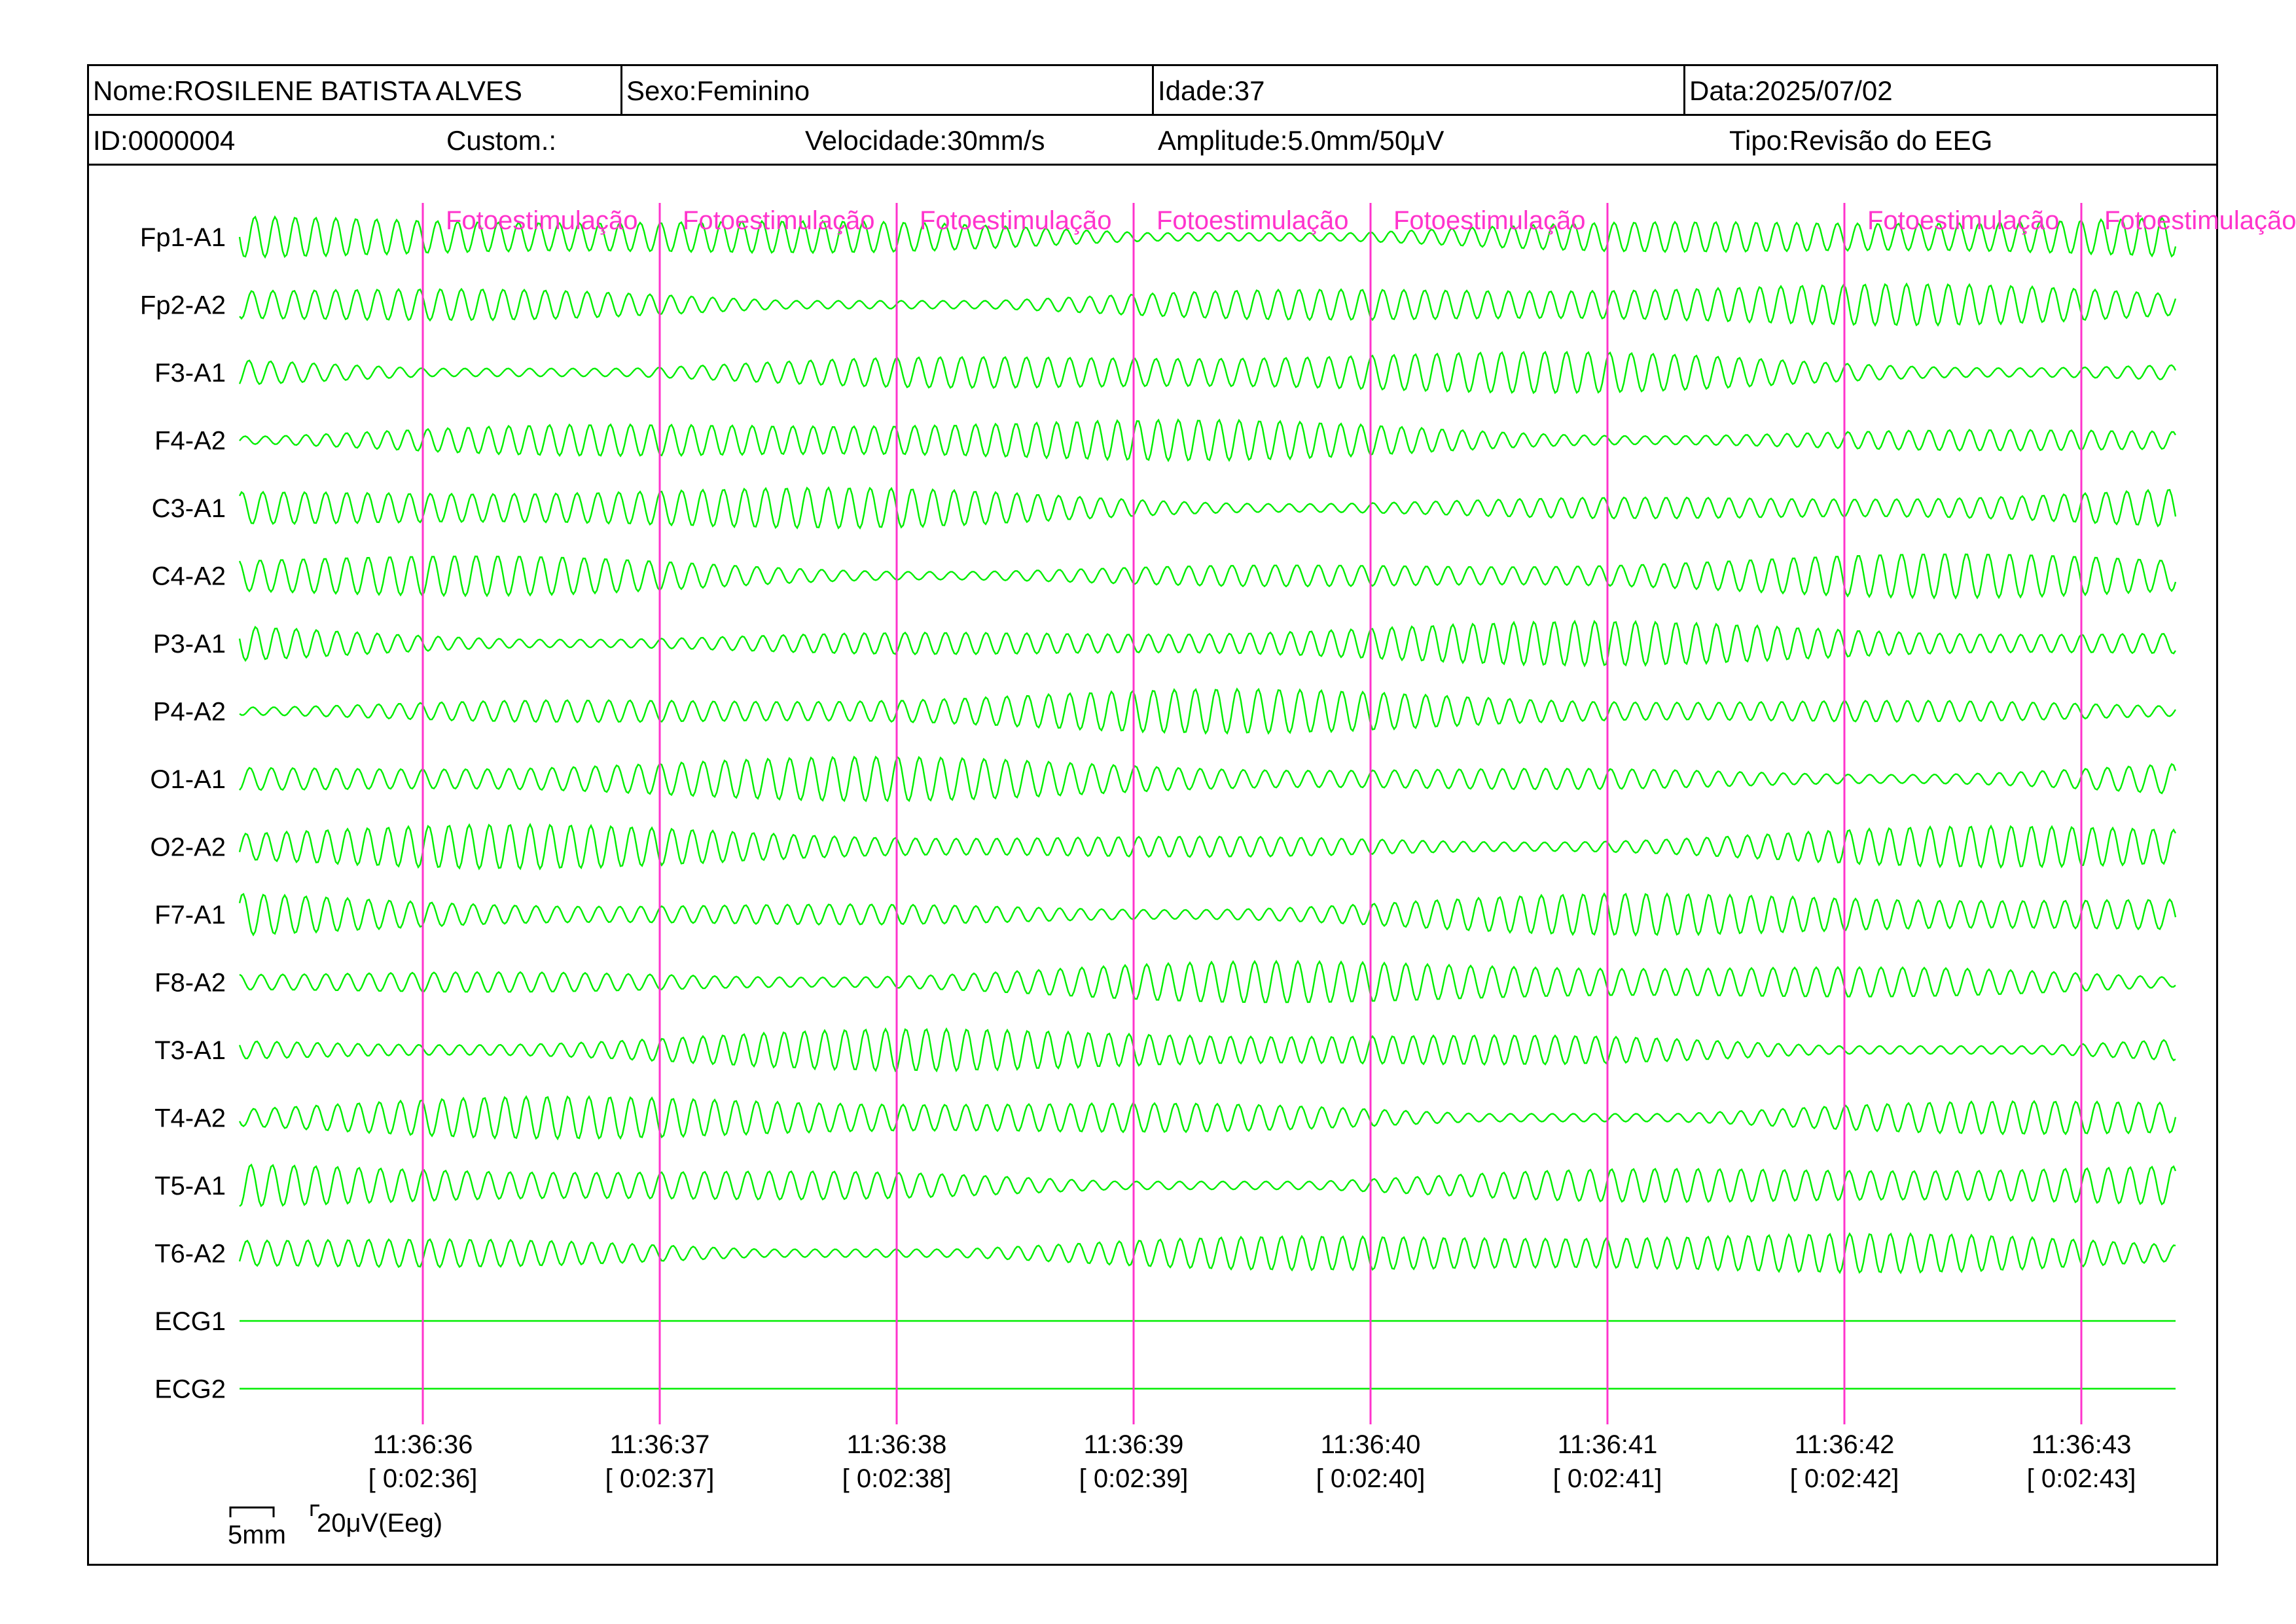  Describe the element at coordinates (1207, 1117) in the screenshot. I see `trace-t4-a2` at that location.